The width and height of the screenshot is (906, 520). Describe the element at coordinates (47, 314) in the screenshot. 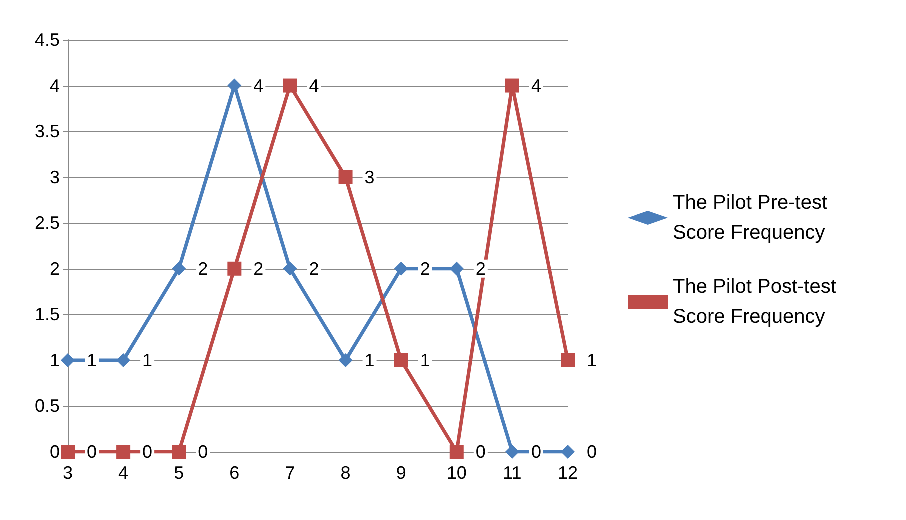

I see `y-tick-label: 1.5` at that location.